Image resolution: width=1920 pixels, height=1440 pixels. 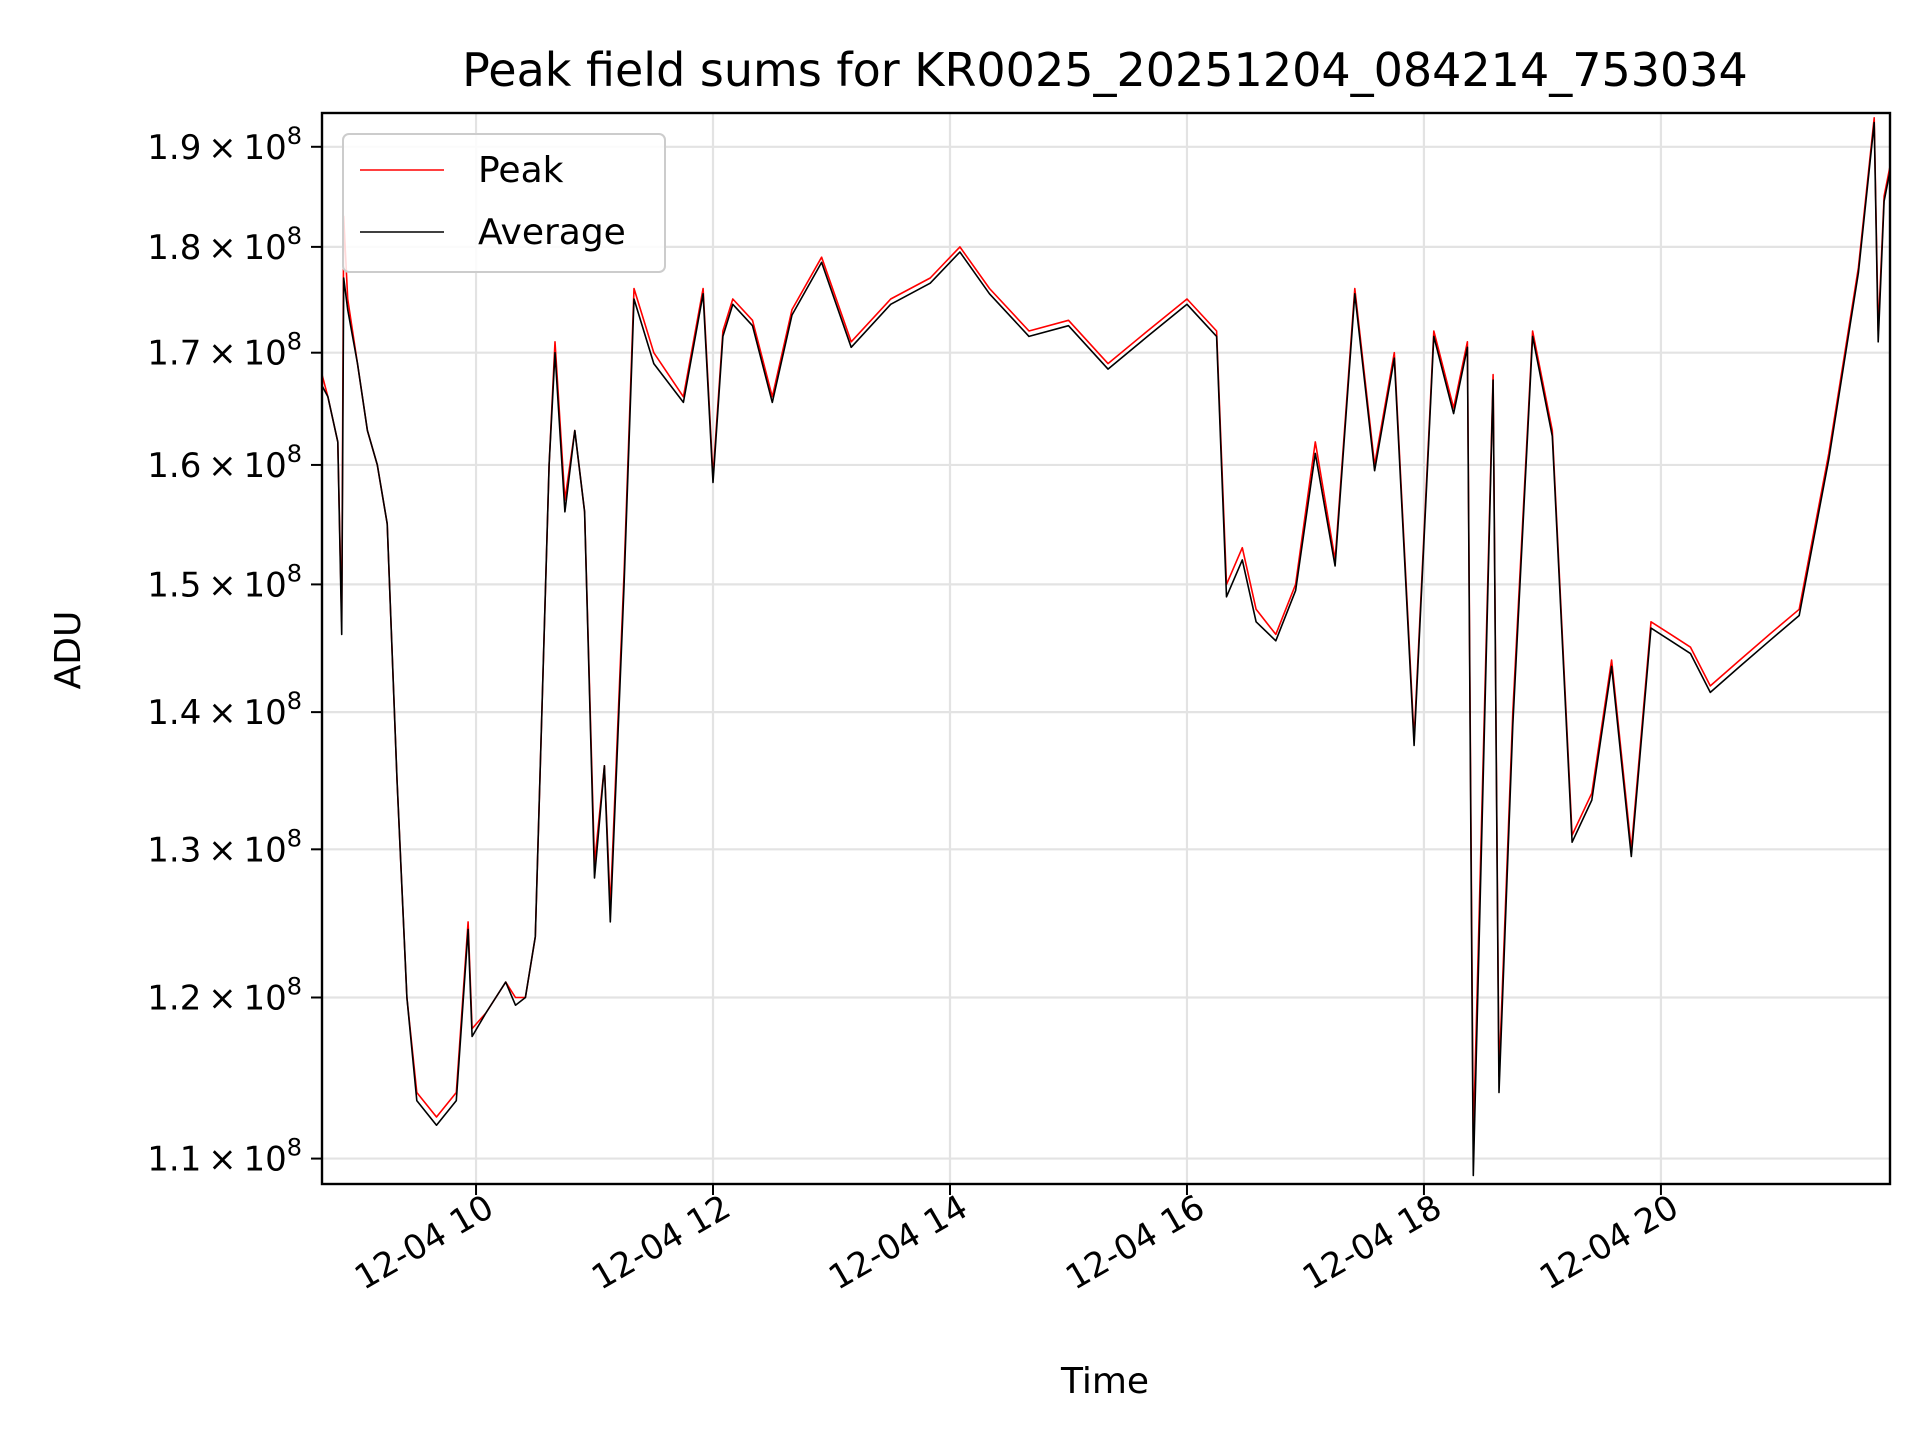 I want to click on y-tick-label: 1.5 × 108, so click(x=224, y=582).